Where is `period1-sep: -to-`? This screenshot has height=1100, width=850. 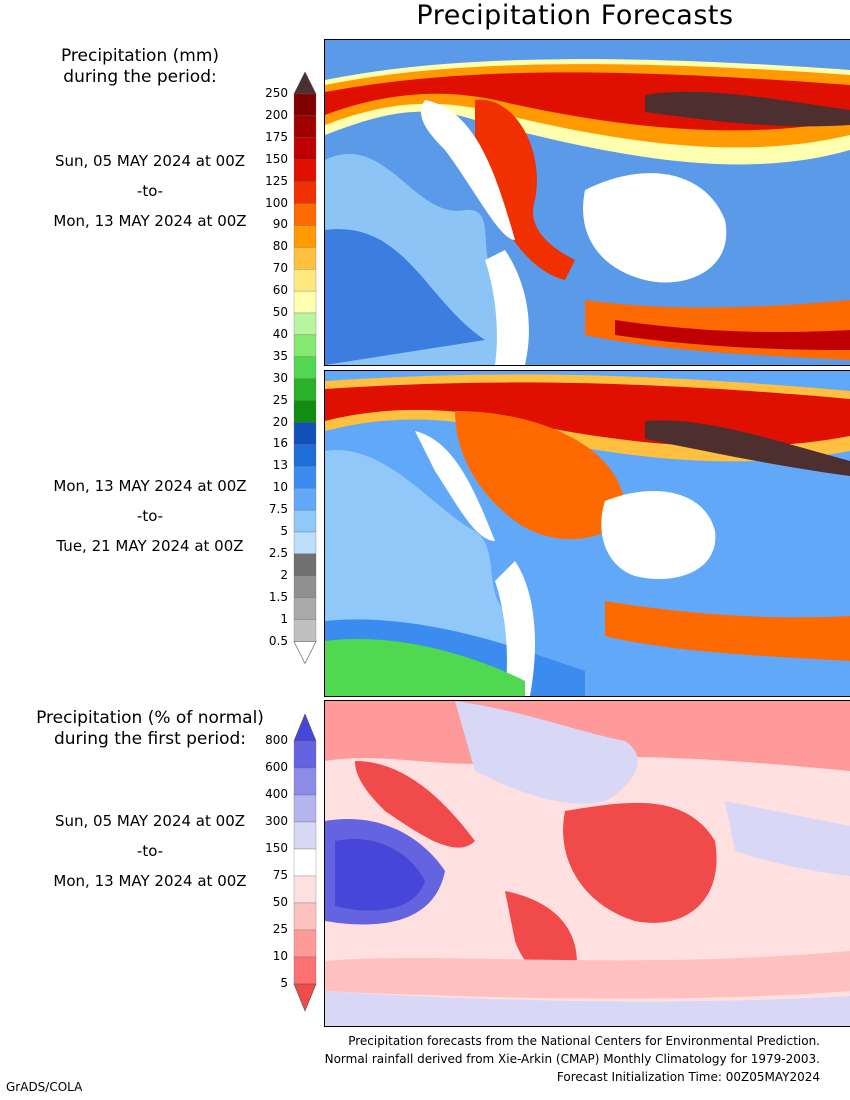
period1-sep: -to- is located at coordinates (150, 191).